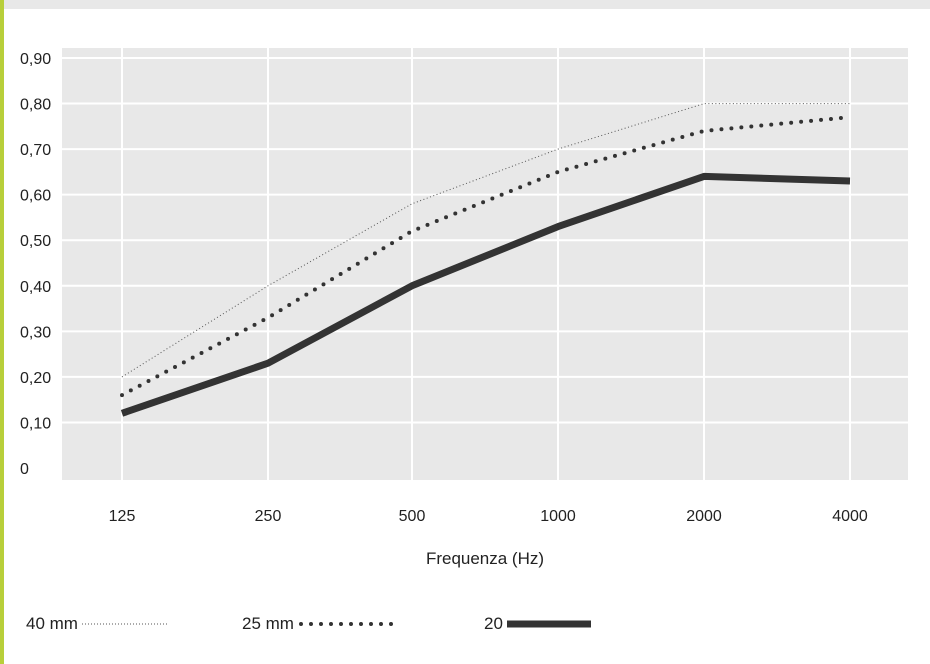  Describe the element at coordinates (35, 332) in the screenshot. I see `y-tick-label: 0,30` at that location.